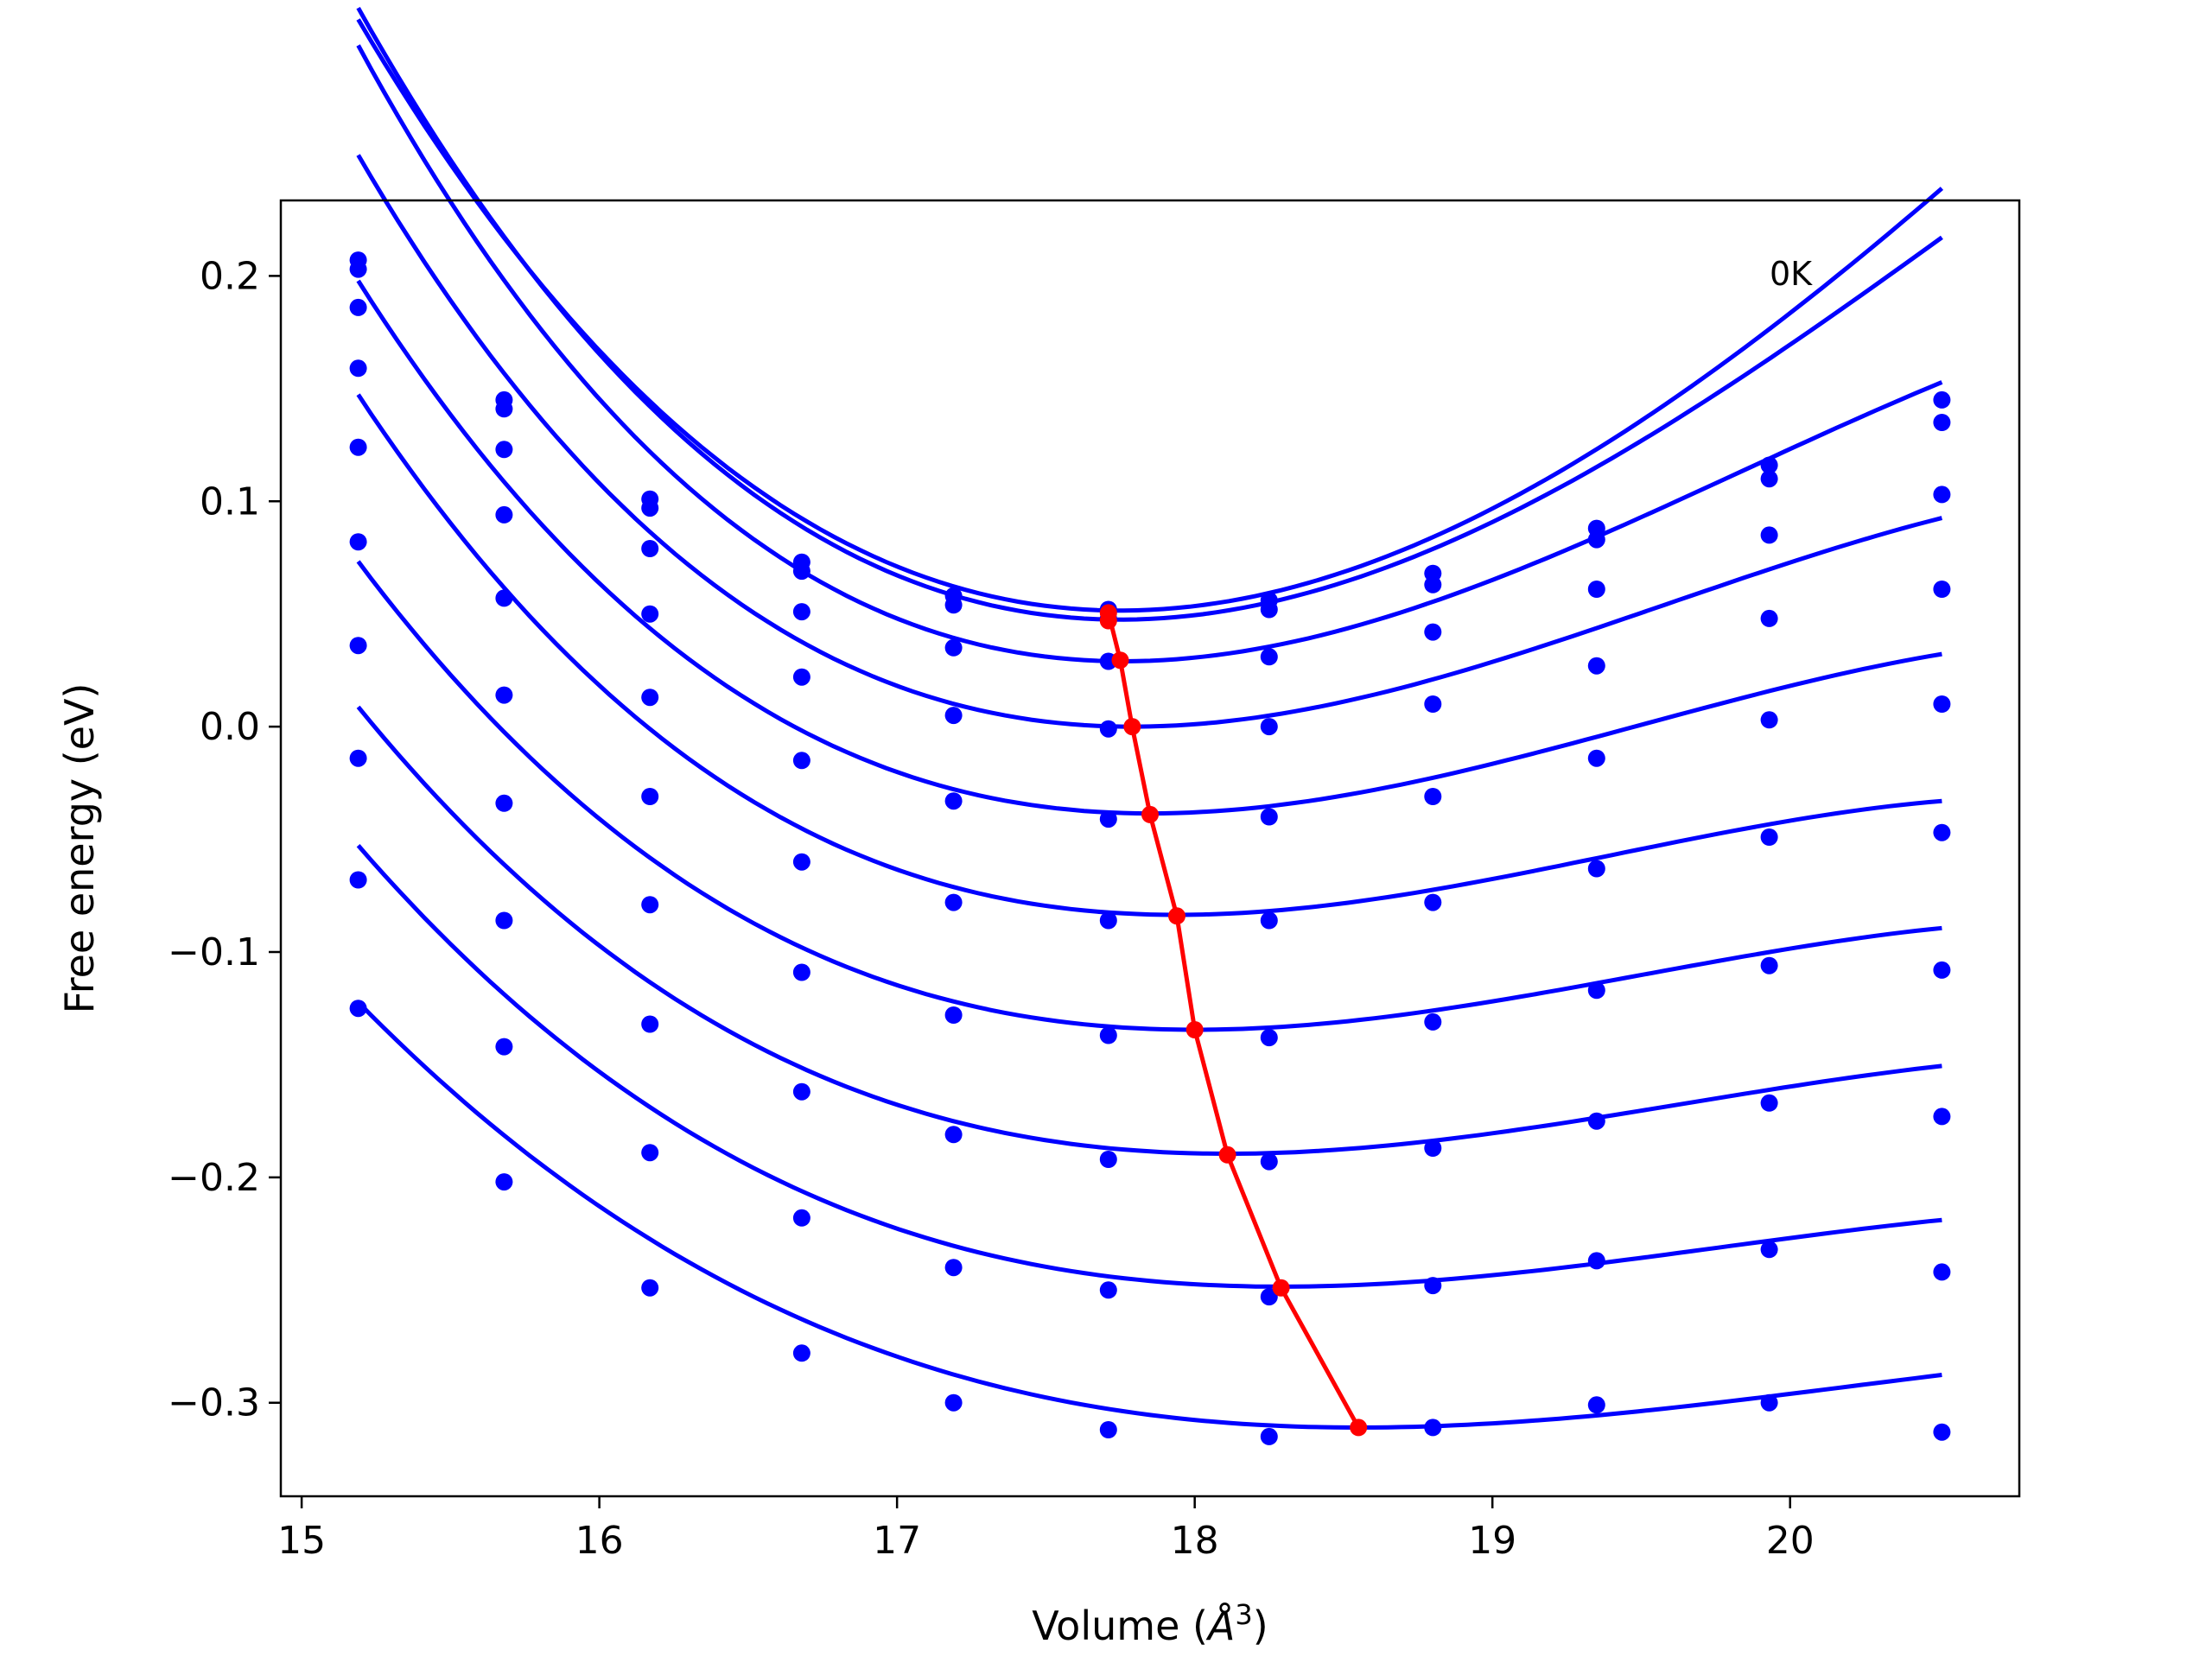 The image size is (2212, 1663). What do you see at coordinates (1220, 1626) in the screenshot?
I see `x-axis-label-unit: Å` at bounding box center [1220, 1626].